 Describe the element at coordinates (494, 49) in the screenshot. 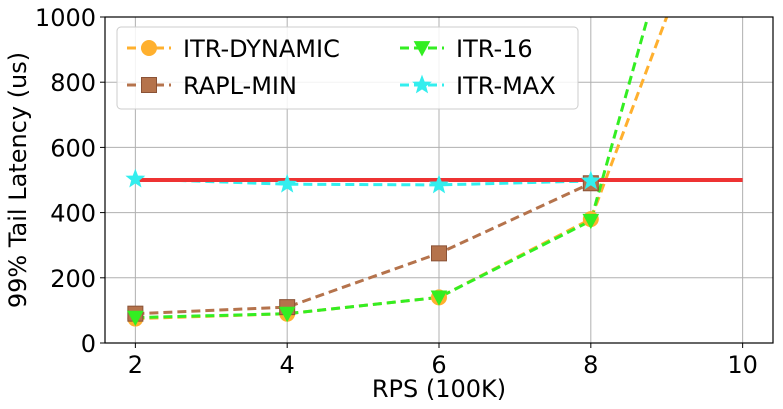

I see `legend-label: ITR-16` at that location.